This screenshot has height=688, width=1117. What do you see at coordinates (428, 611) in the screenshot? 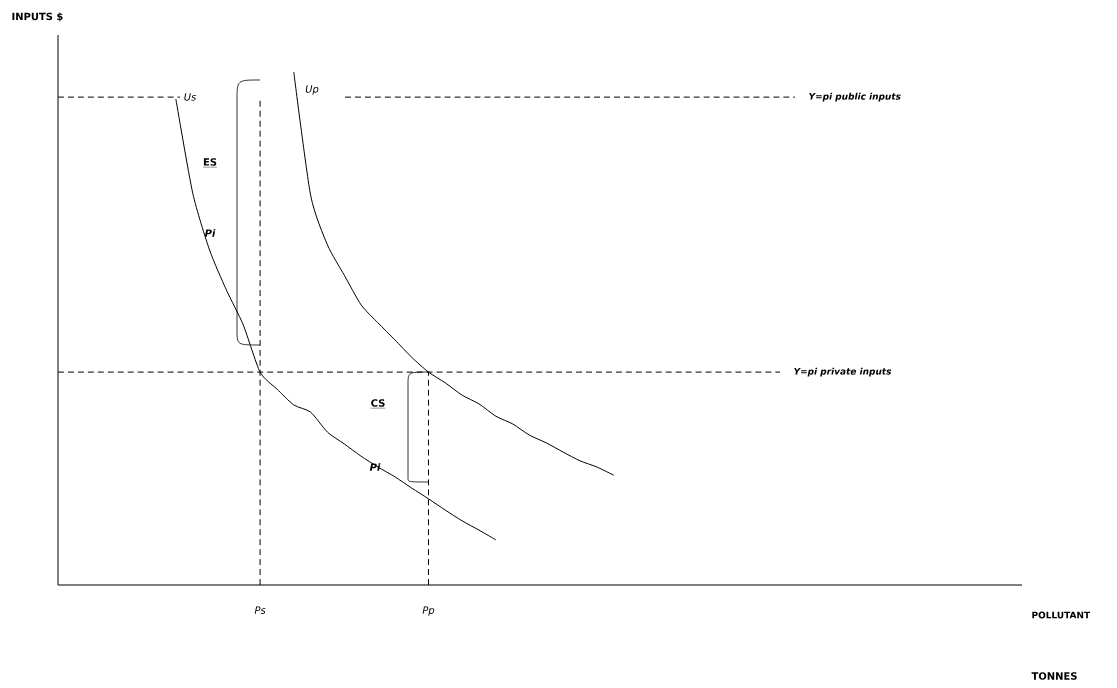
I see `x-tick-label: Pp` at bounding box center [428, 611].